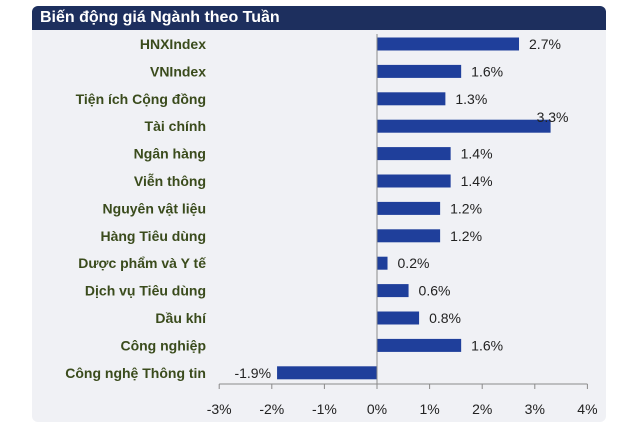 This screenshot has width=640, height=426. Describe the element at coordinates (175, 126) in the screenshot. I see `category-label: Tài chính` at that location.